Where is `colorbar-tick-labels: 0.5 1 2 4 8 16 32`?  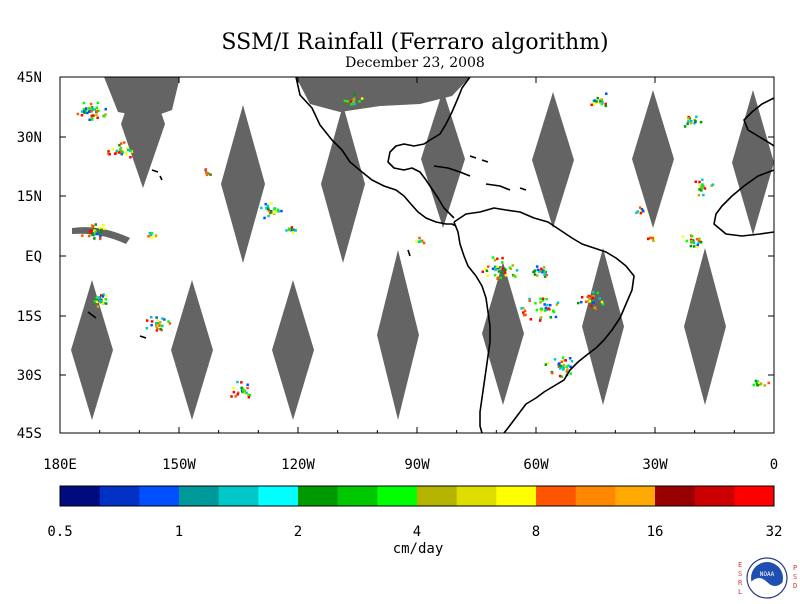
colorbar-tick-labels: 0.5 1 2 4 8 16 32 is located at coordinates (414, 532).